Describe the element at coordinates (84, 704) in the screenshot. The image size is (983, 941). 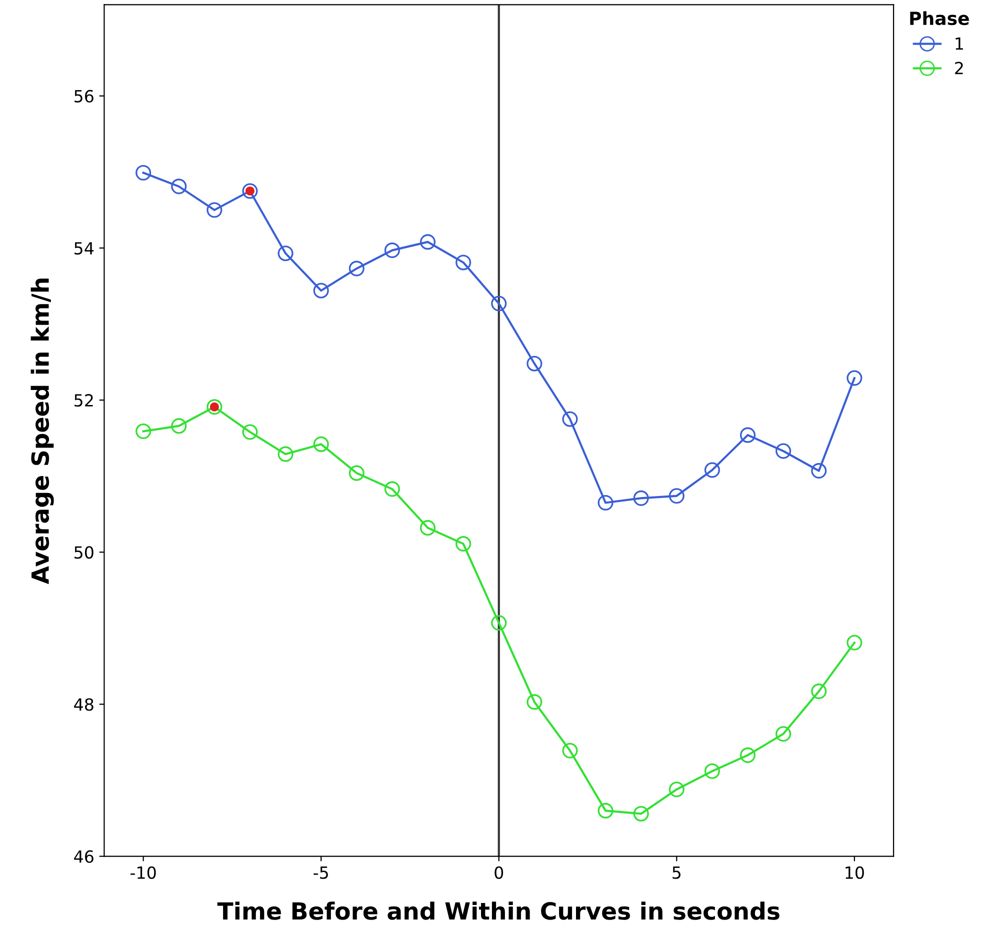
I see `y-tick-label: 48` at that location.